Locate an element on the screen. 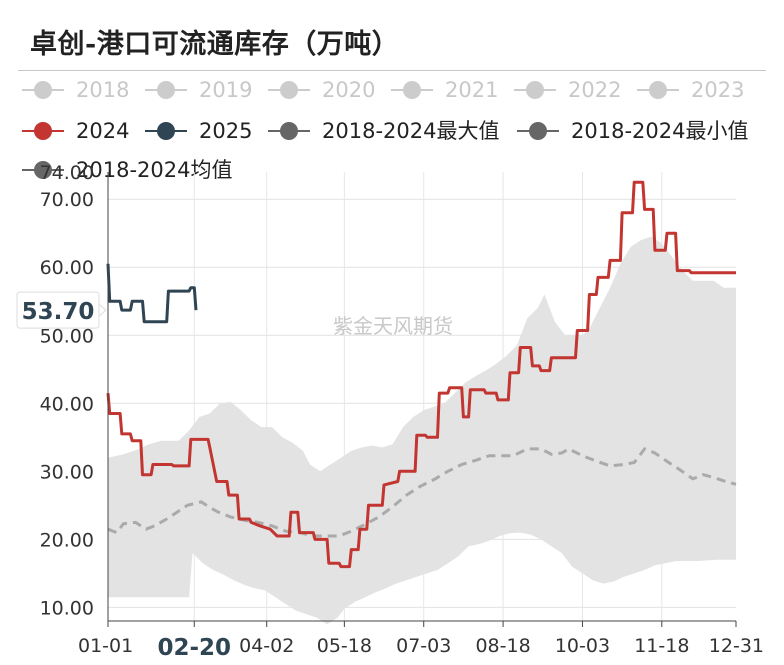 This screenshot has height=665, width=784. title-divider is located at coordinates (392, 70).